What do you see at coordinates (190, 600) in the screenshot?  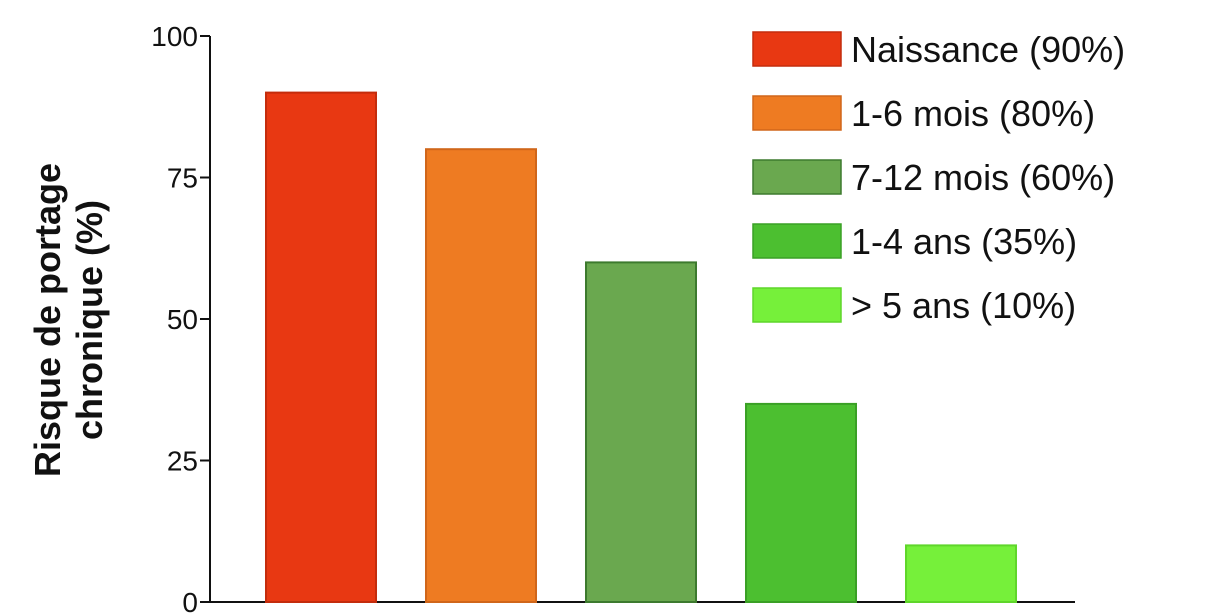 I see `y-tick-label: 0` at bounding box center [190, 600].